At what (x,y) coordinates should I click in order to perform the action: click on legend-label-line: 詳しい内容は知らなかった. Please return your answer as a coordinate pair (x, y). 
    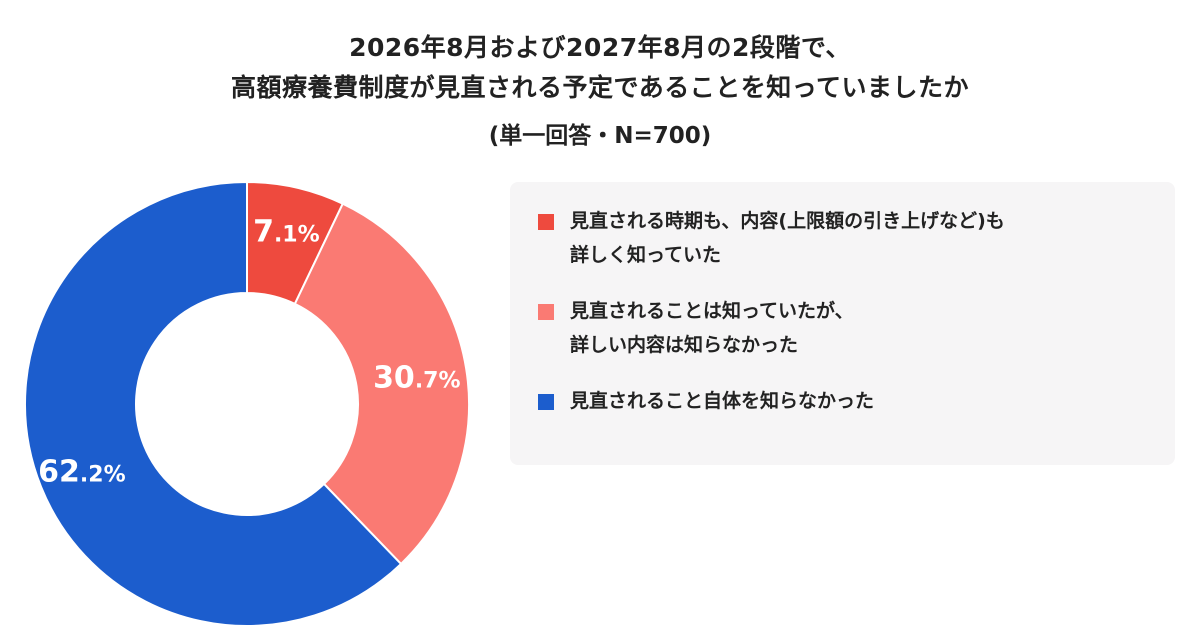
    Looking at the image, I should click on (684, 345).